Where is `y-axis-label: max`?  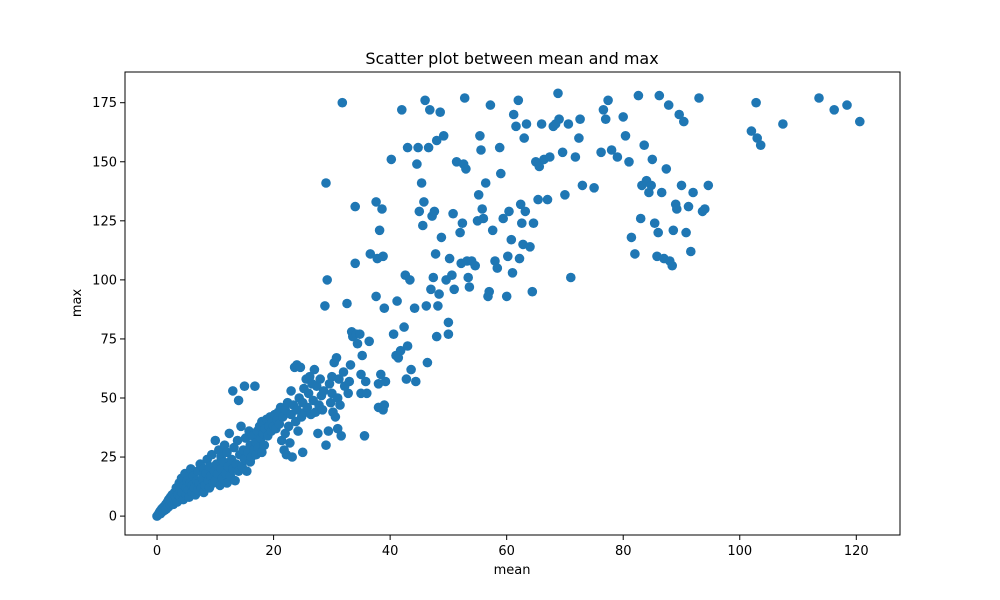 y-axis-label: max is located at coordinates (77, 303).